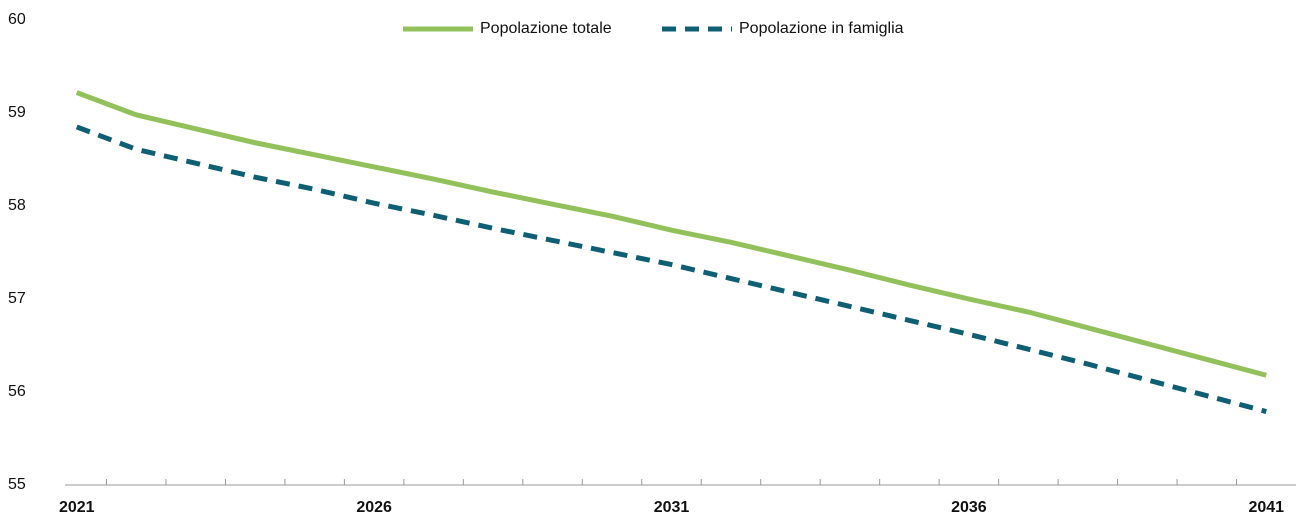  I want to click on y-tick-label: 59, so click(17, 112).